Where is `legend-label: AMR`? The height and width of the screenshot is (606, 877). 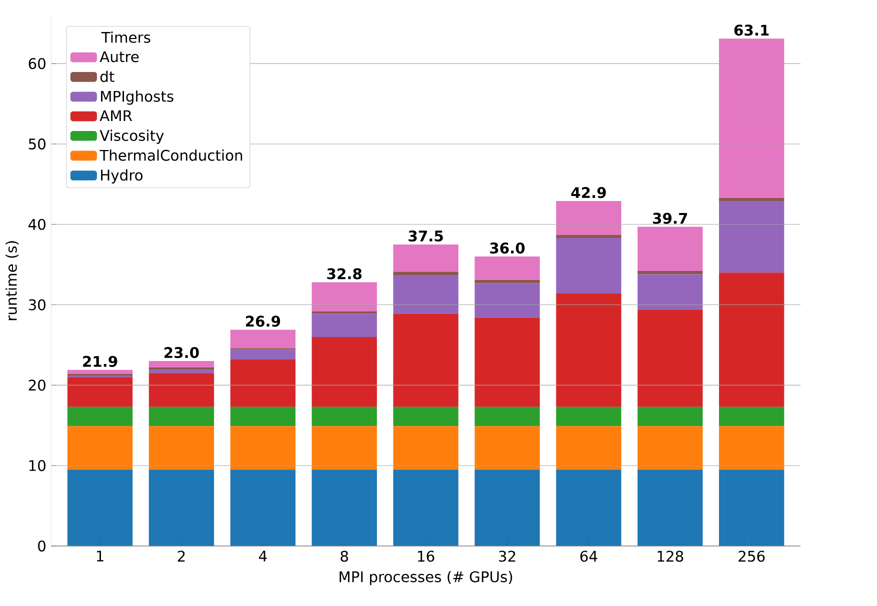
legend-label: AMR is located at coordinates (116, 116).